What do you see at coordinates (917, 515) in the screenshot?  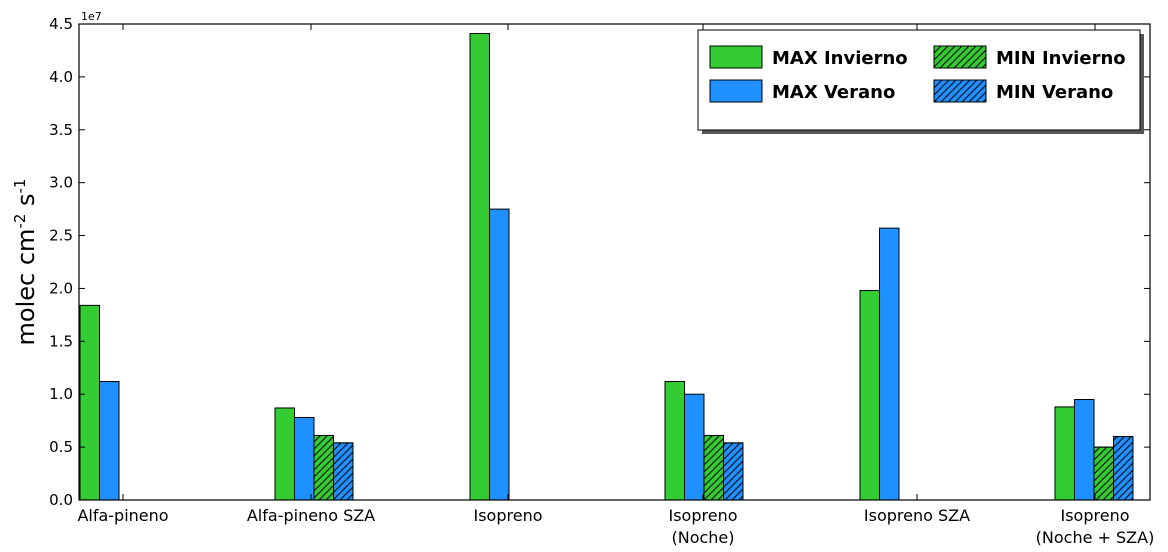 I see `x-tick-label: Isopreno SZA` at bounding box center [917, 515].